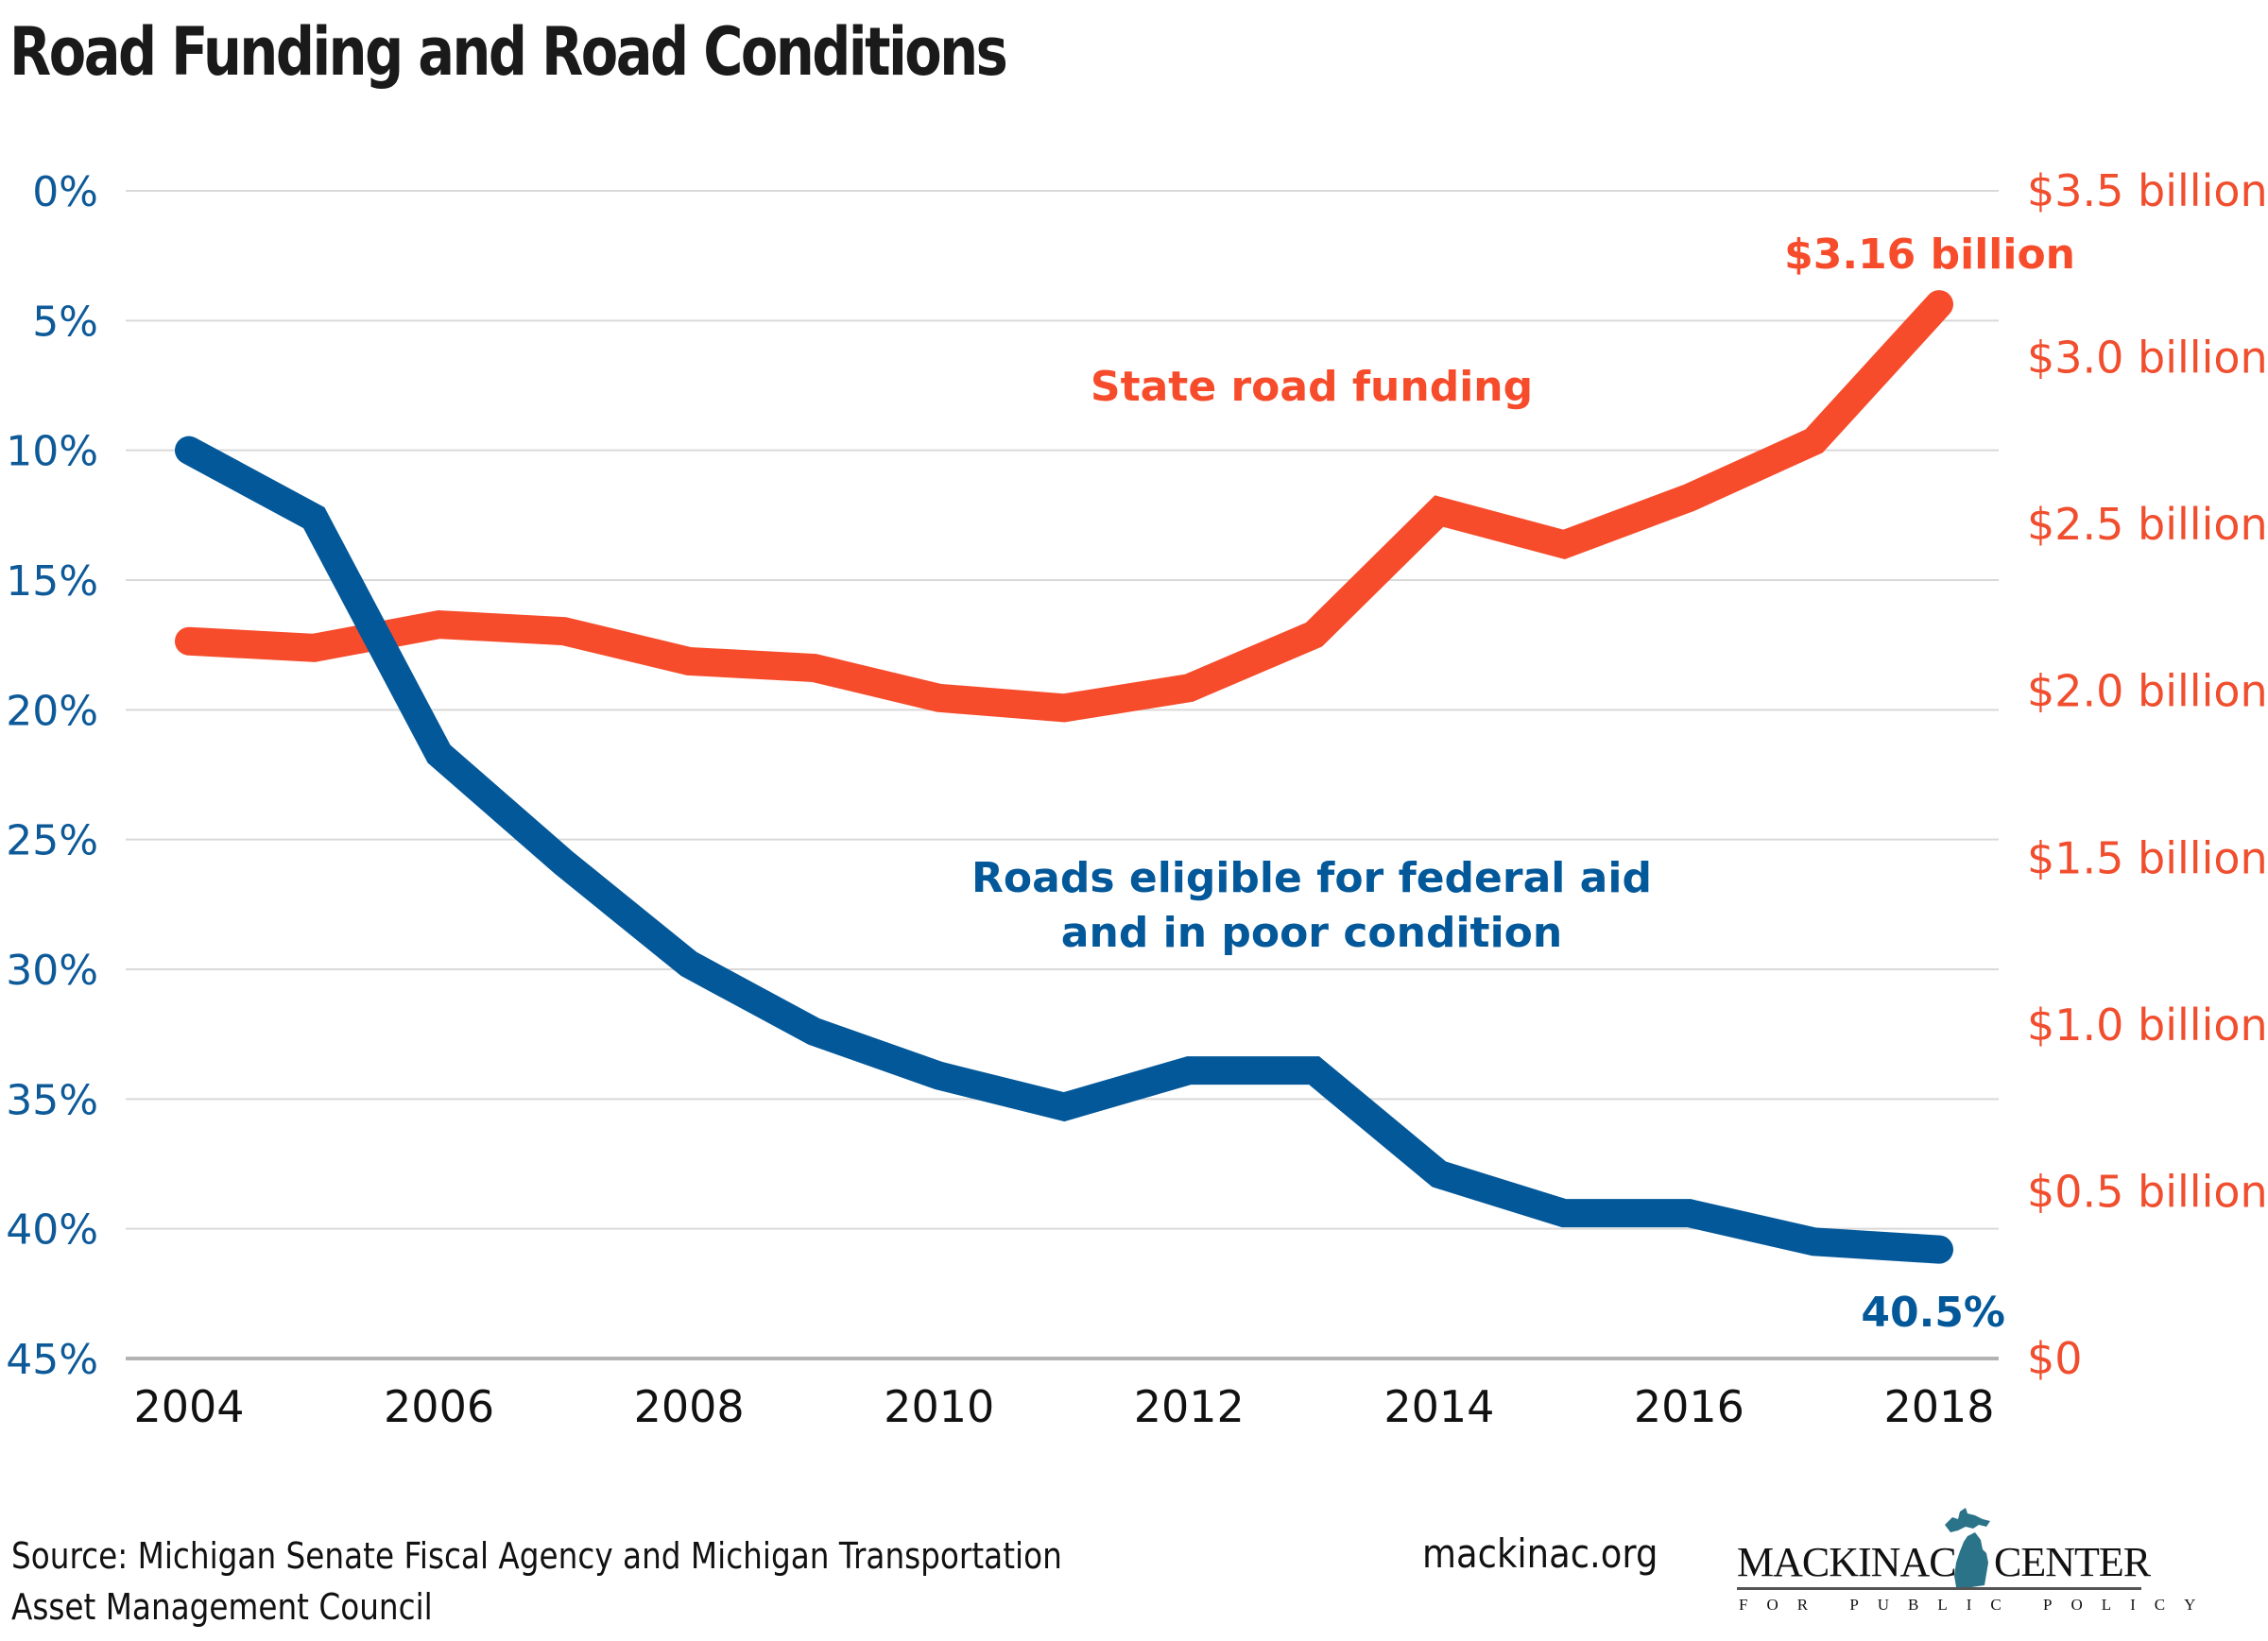  Describe the element at coordinates (1847, 1562) in the screenshot. I see `logo-word-left: MACKINAC` at that location.